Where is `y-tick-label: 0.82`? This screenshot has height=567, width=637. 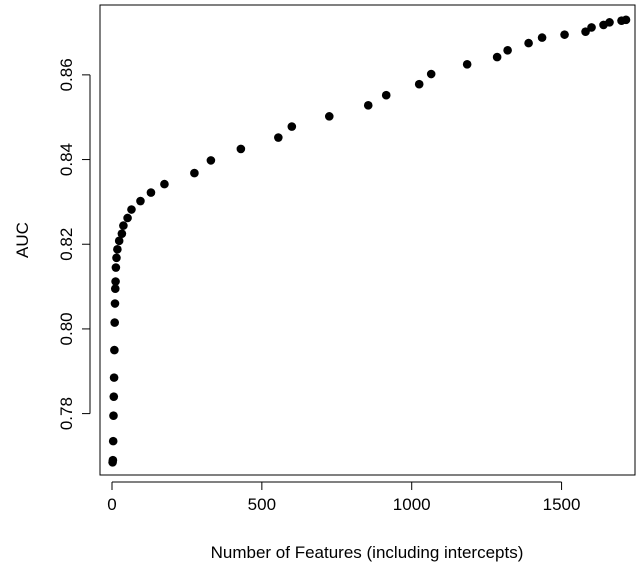 y-tick-label: 0.82 is located at coordinates (66, 244).